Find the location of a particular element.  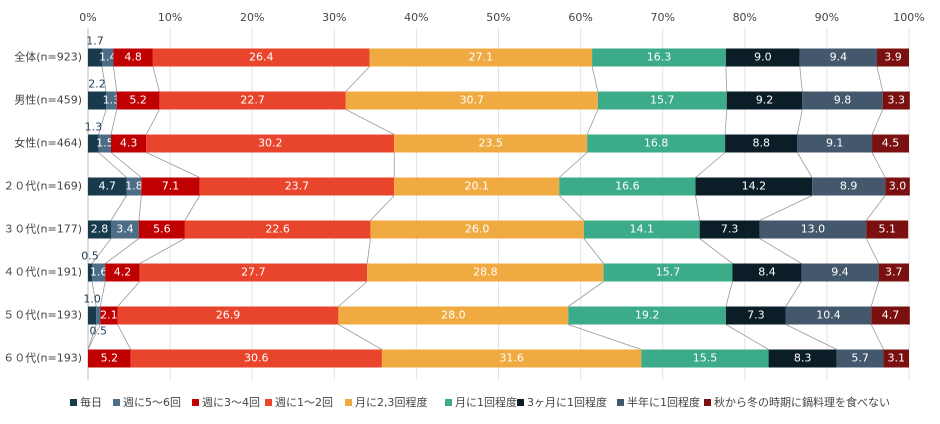

value-label: 2.8 is located at coordinates (100, 229).